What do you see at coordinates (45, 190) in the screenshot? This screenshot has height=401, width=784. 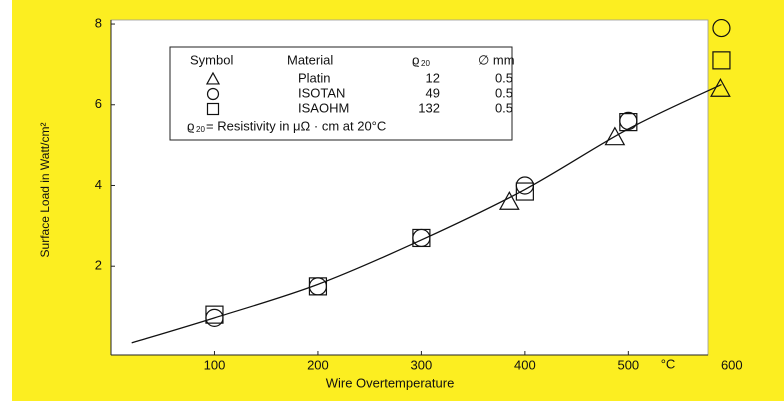 I see `y-axis-title: Surface Load in Watt/cm²` at bounding box center [45, 190].